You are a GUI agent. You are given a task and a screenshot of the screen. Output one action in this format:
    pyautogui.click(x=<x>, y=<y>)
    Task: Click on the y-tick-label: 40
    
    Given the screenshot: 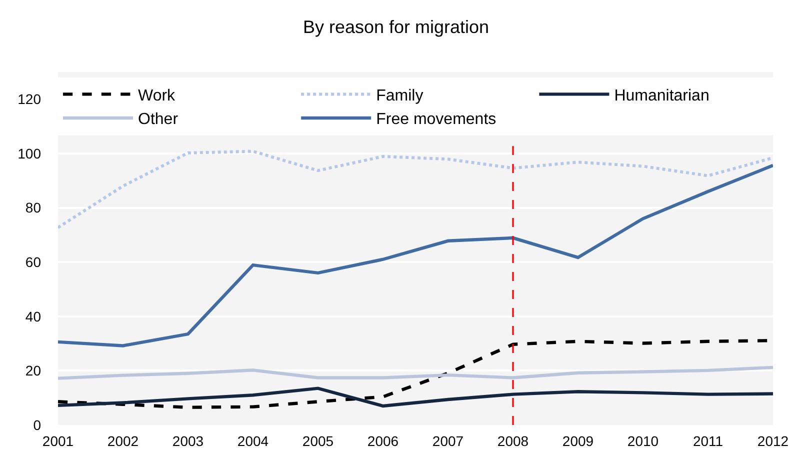 What is the action you would take?
    pyautogui.click(x=33, y=316)
    